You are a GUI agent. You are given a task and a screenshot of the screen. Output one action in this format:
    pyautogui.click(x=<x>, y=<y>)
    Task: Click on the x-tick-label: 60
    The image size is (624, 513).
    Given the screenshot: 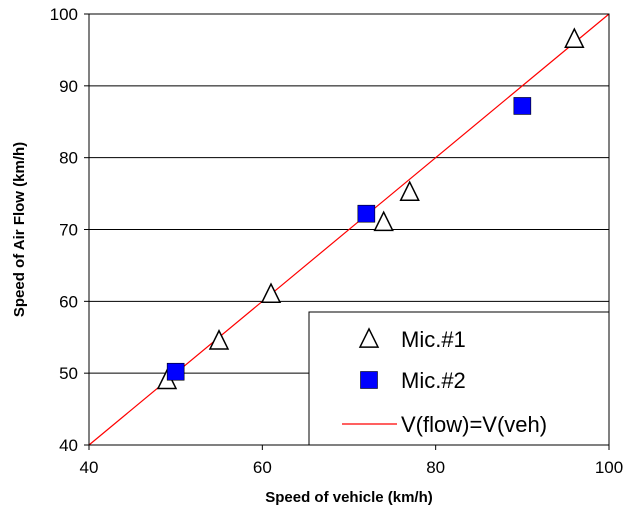 What is the action you would take?
    pyautogui.click(x=262, y=467)
    